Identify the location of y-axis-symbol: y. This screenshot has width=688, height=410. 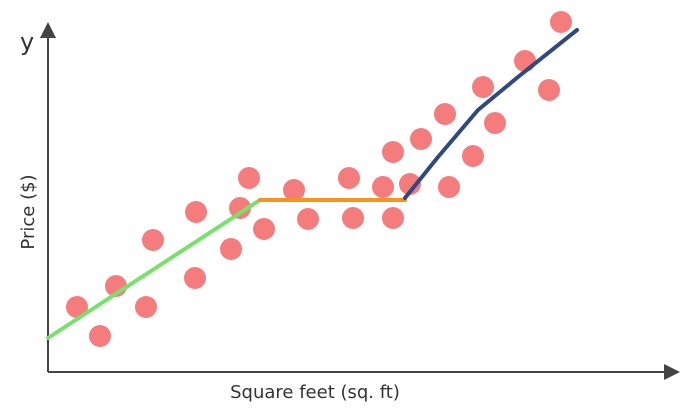
(27, 42).